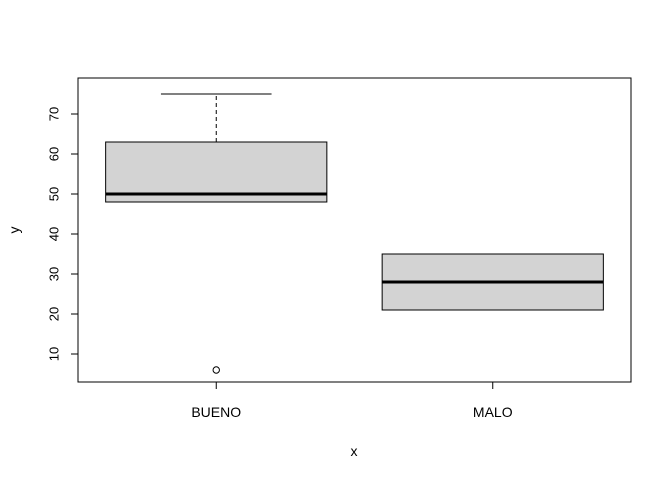 The image size is (672, 480). Describe the element at coordinates (54, 154) in the screenshot. I see `y-tick-label: 60` at that location.